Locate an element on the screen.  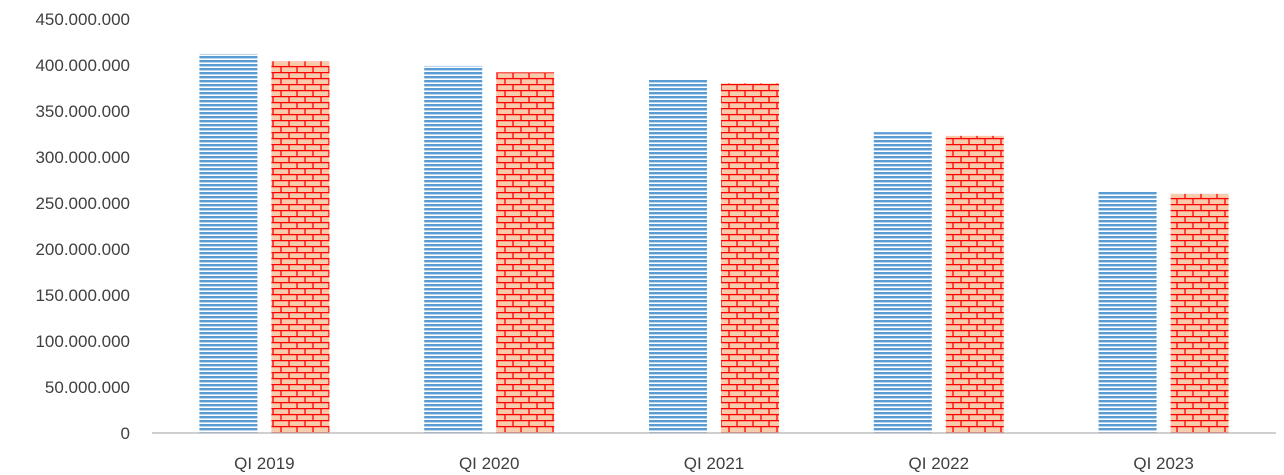
bar-series-2-qi-2022 is located at coordinates (974, 284).